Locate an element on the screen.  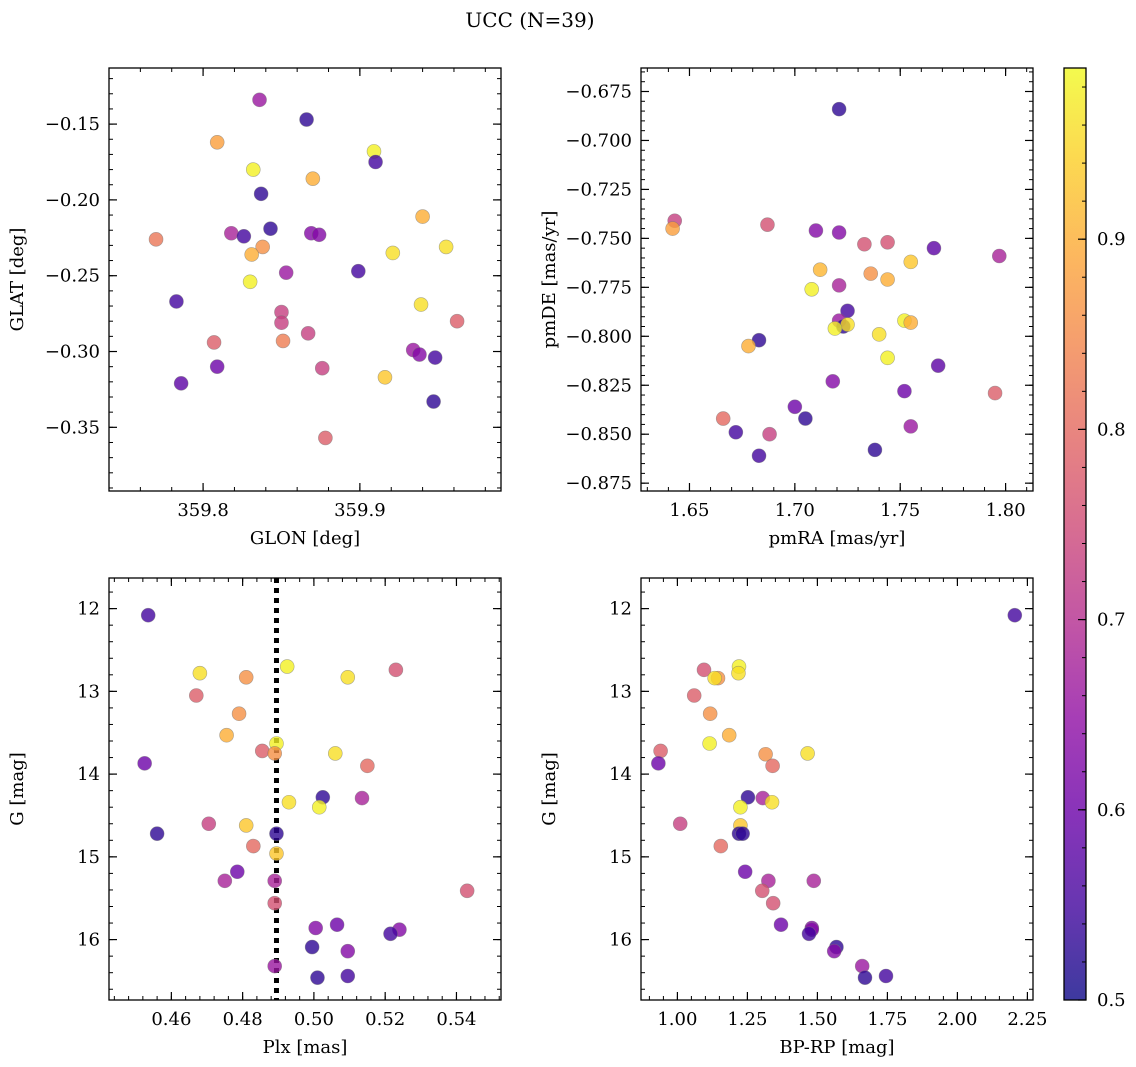
x-tick-label: 1.25 is located at coordinates (747, 1019).